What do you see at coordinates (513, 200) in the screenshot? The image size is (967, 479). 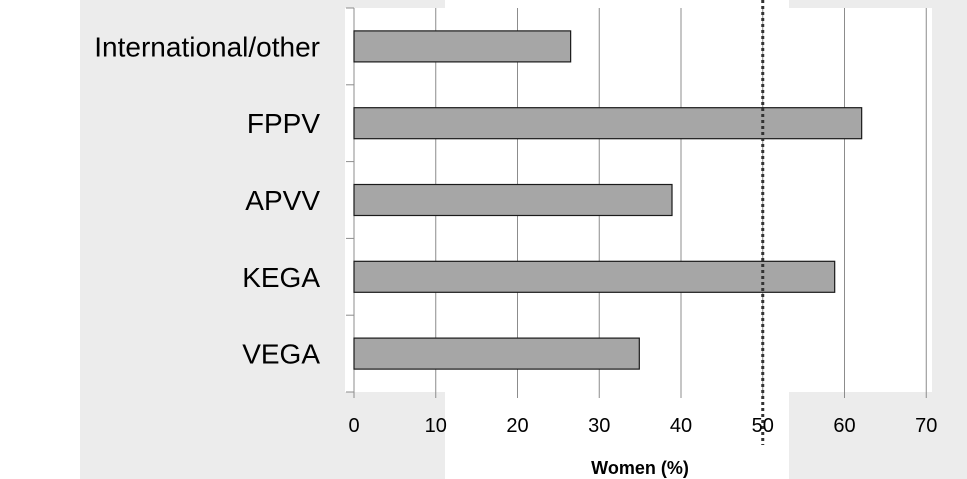 I see `bar-apvv` at bounding box center [513, 200].